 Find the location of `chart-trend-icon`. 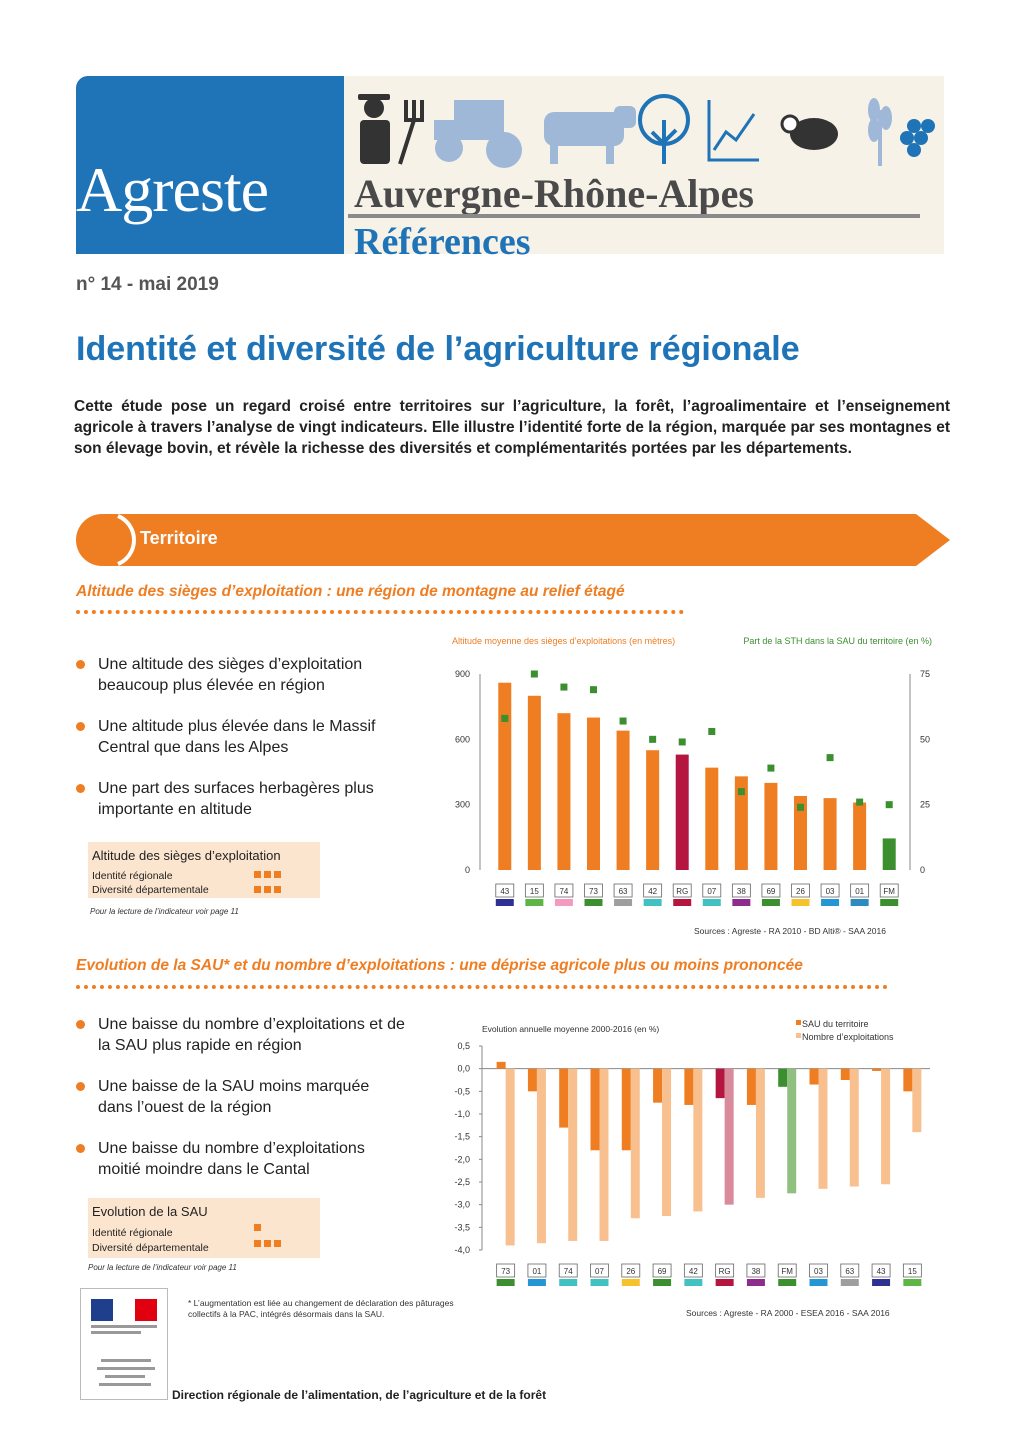

chart-trend-icon is located at coordinates (733, 131).